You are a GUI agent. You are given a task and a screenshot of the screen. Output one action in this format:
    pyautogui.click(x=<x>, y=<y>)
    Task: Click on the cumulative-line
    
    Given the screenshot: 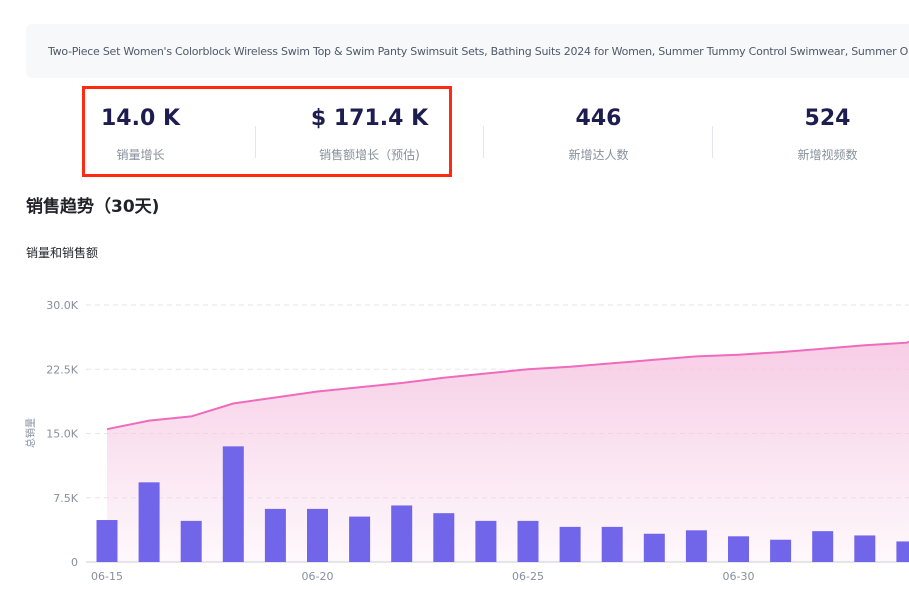 What is the action you would take?
    pyautogui.click(x=507, y=385)
    